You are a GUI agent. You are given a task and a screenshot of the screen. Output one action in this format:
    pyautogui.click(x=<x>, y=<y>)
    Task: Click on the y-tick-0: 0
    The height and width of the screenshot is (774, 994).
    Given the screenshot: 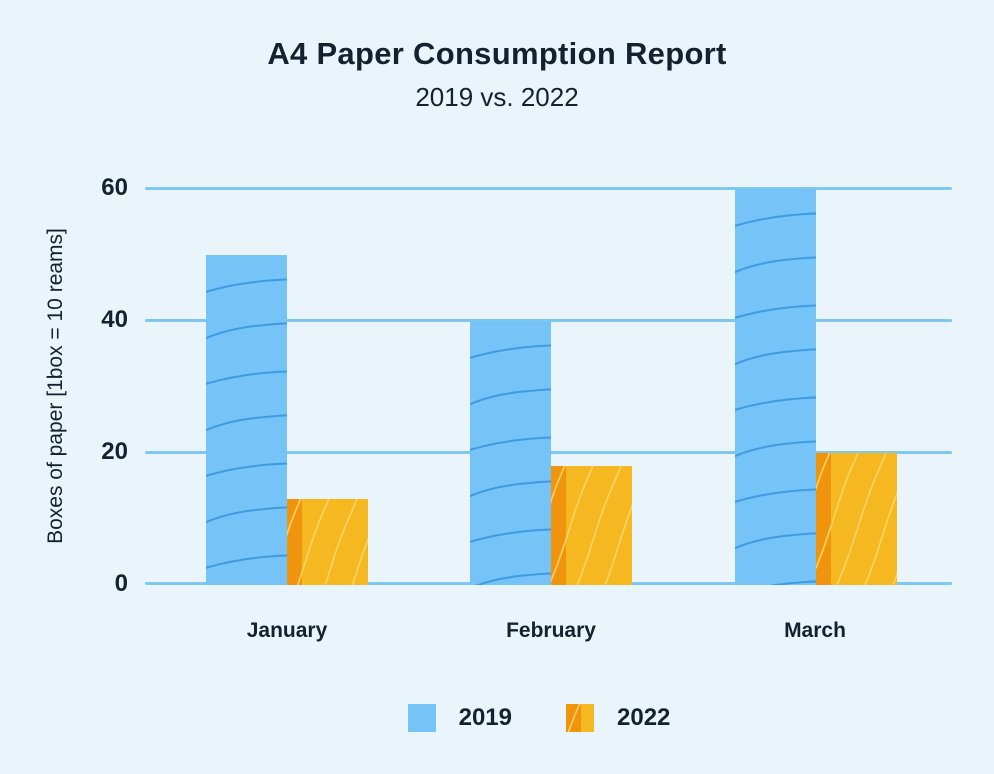 What is the action you would take?
    pyautogui.click(x=121, y=583)
    